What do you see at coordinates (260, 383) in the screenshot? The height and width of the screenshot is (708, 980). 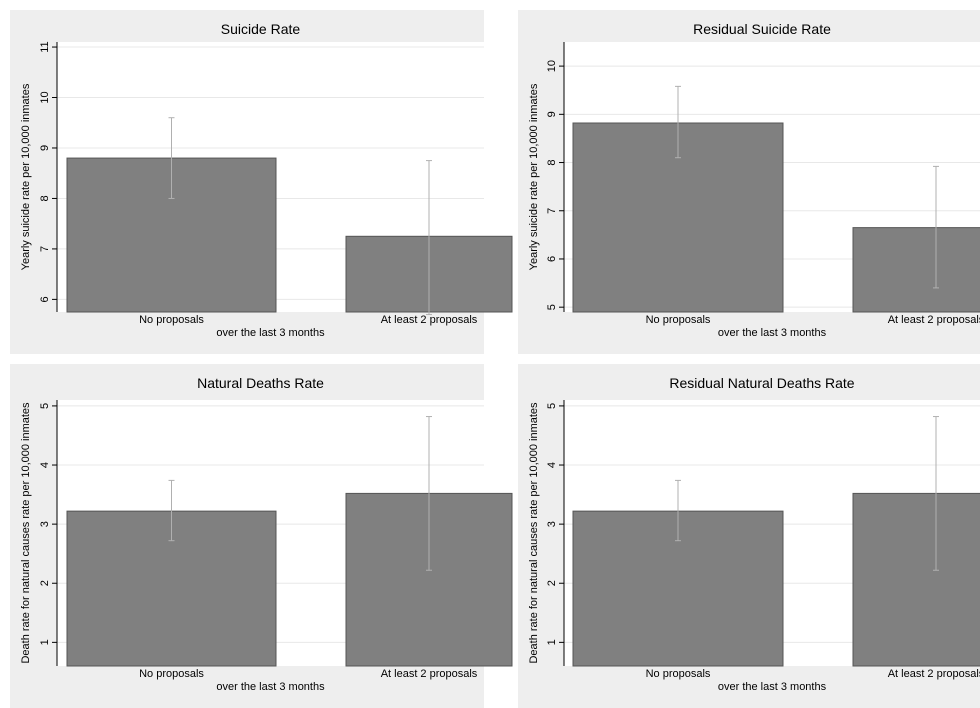 I see `chart-title: Natural Deaths Rate` at bounding box center [260, 383].